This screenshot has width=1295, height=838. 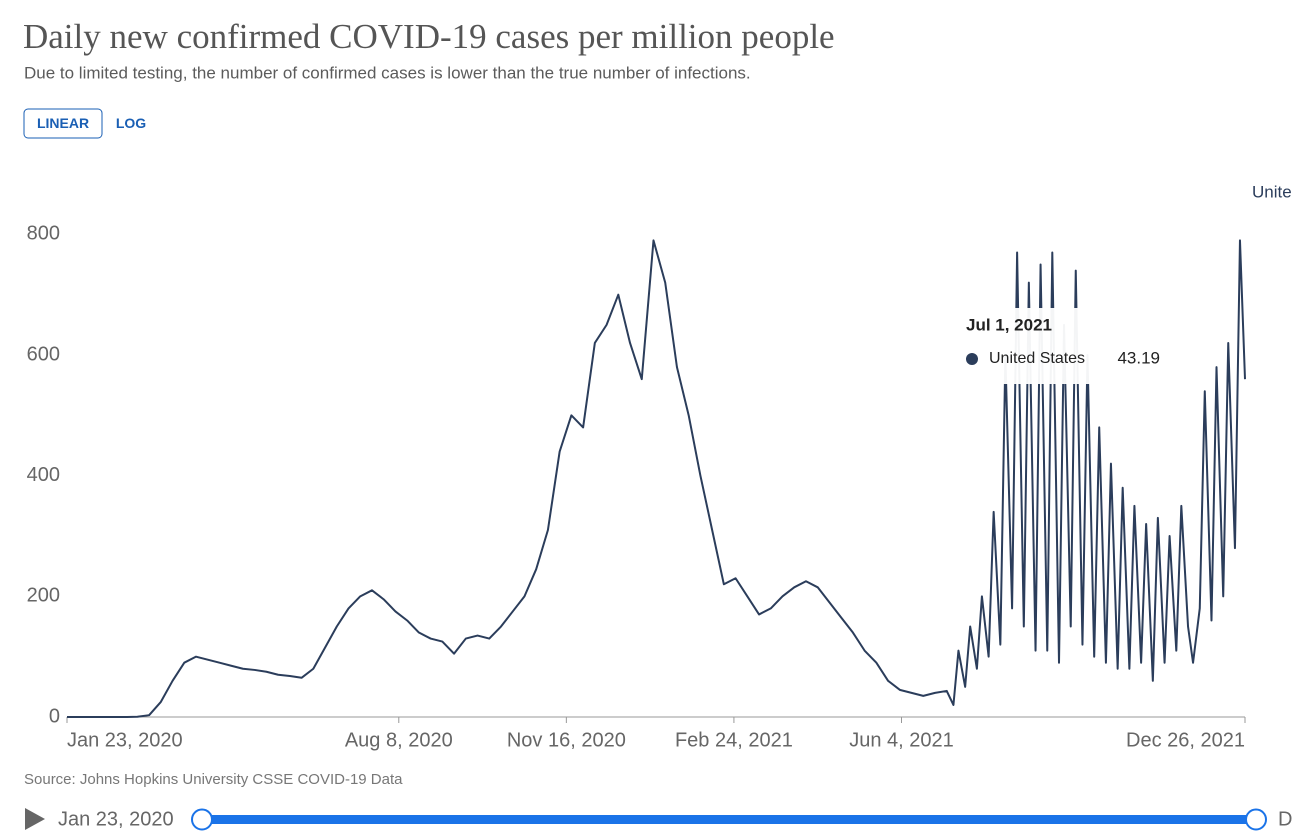 I want to click on log-button-label: LOG, so click(x=131, y=123).